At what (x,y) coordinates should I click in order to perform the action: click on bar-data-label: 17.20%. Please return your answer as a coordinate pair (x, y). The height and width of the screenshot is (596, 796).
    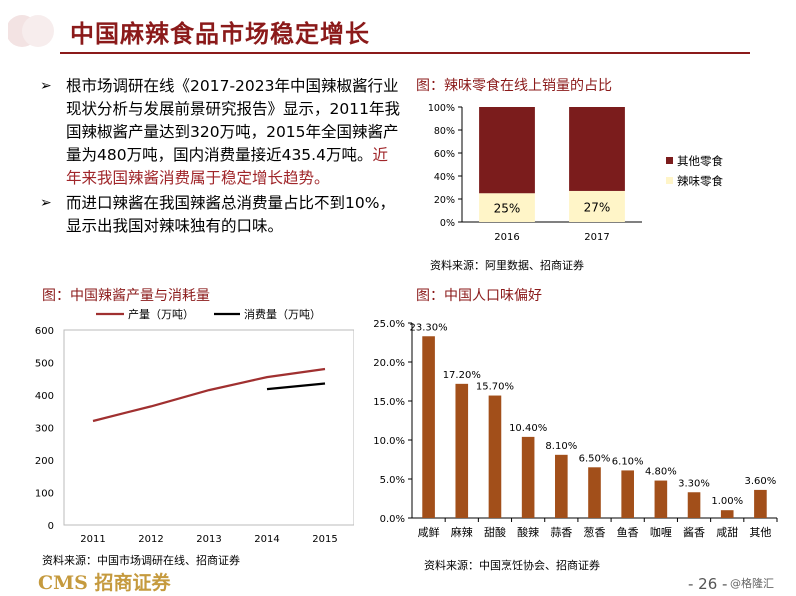
    Looking at the image, I should click on (462, 375).